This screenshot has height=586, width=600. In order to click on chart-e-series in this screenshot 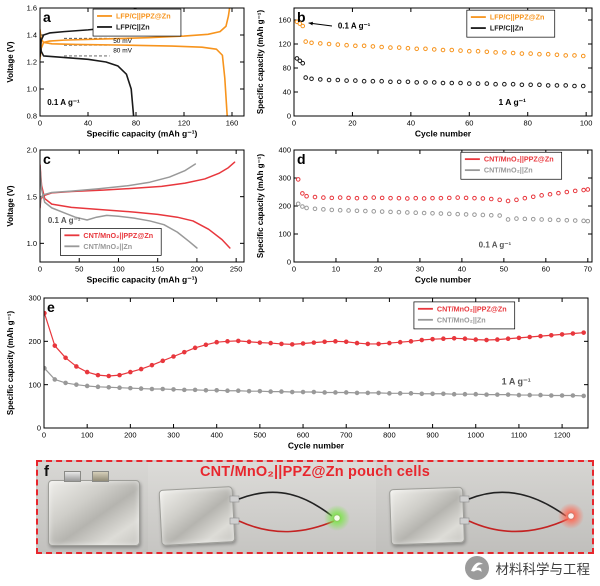, I will do `click(315, 354)`.